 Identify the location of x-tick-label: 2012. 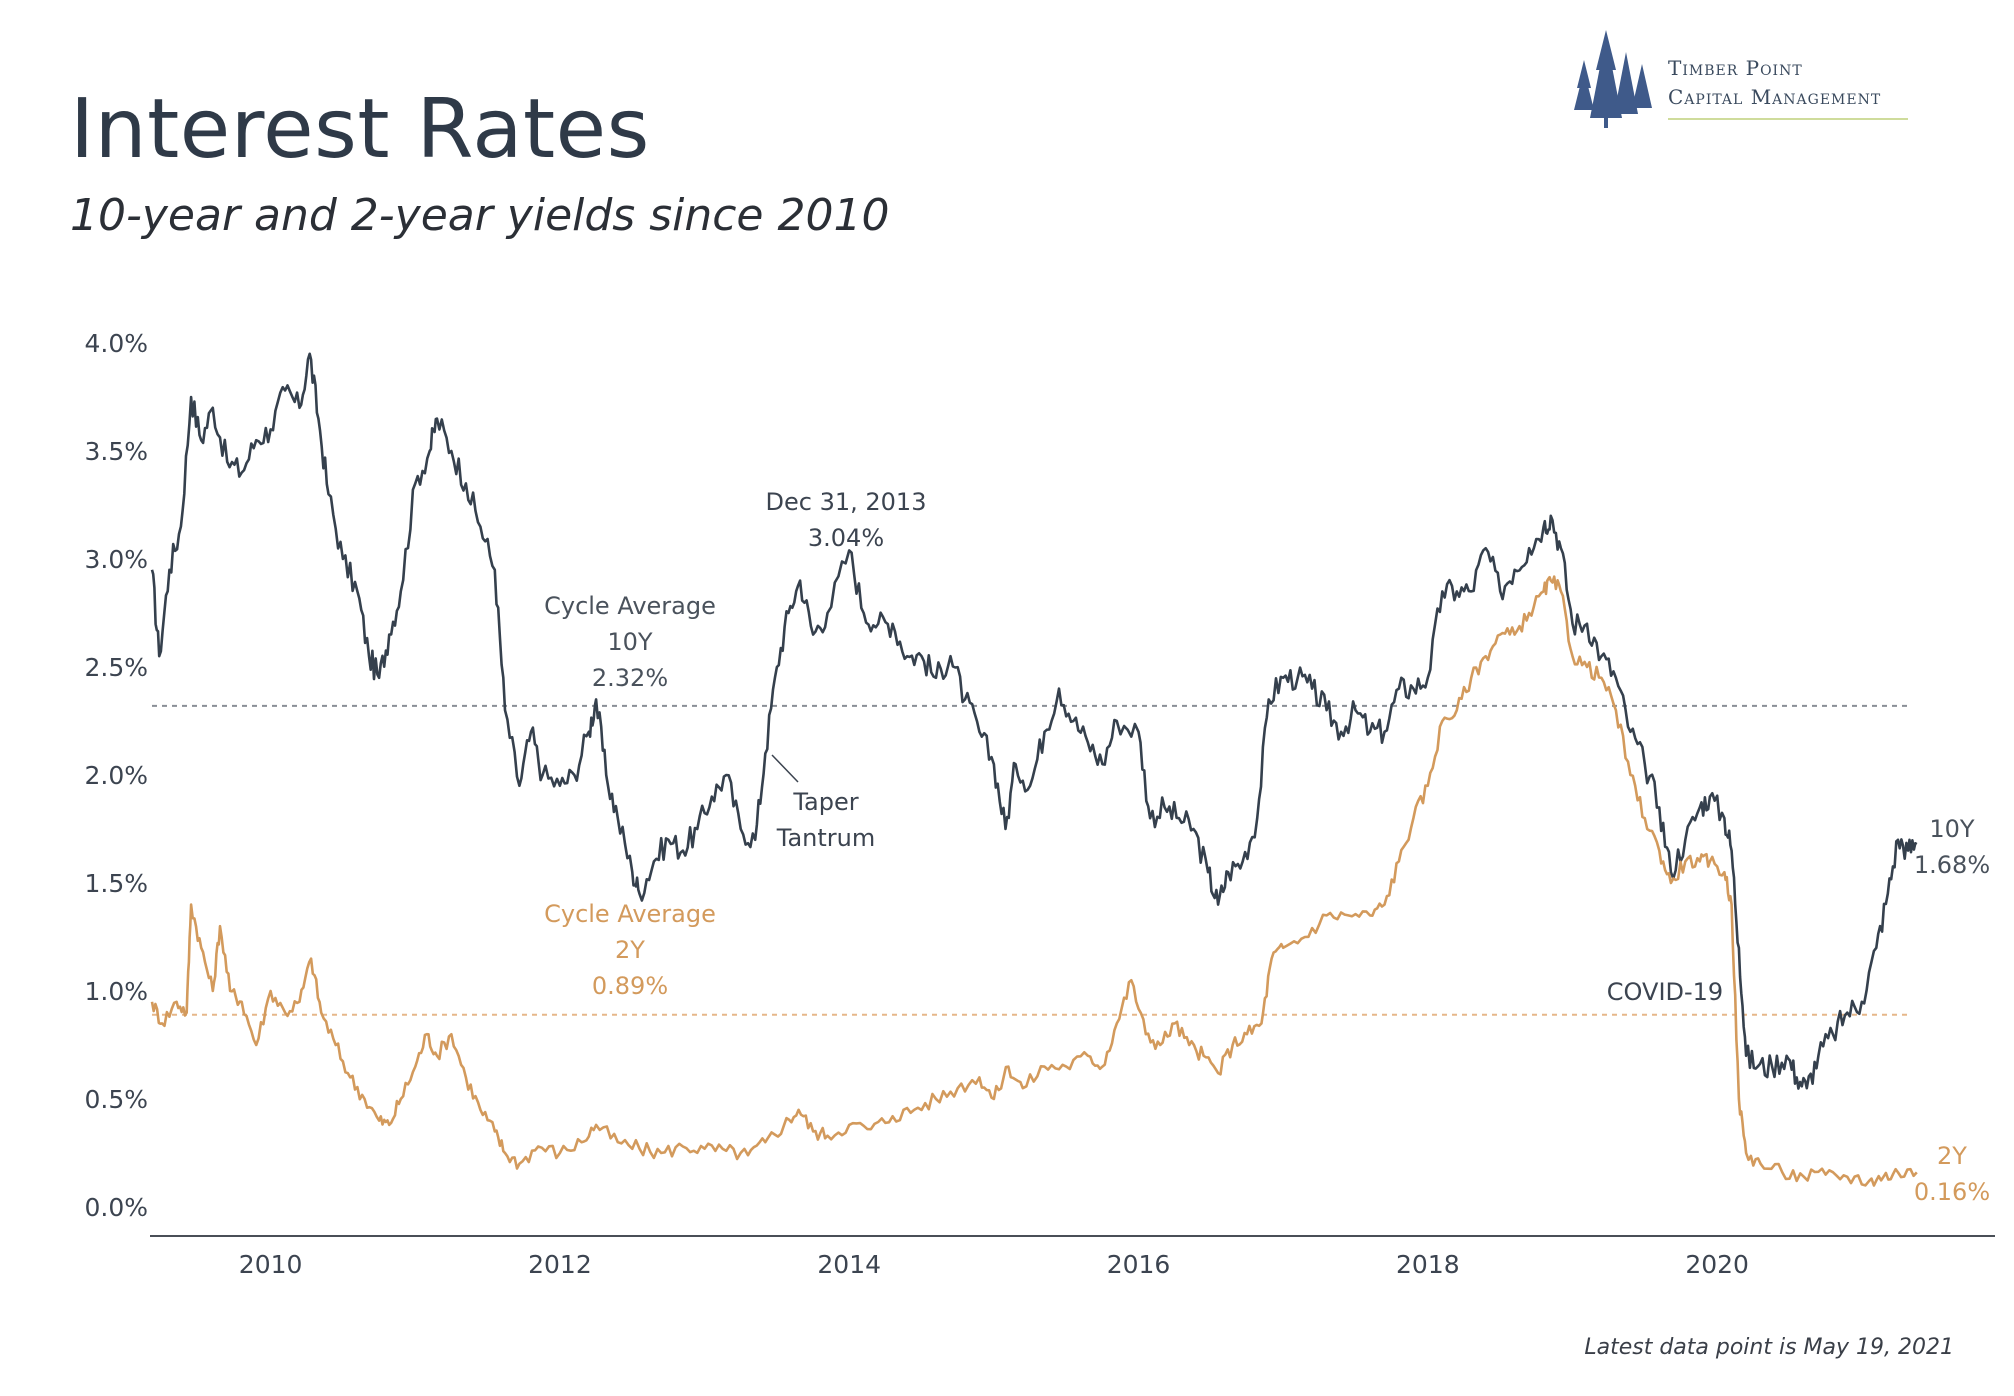
(560, 1264).